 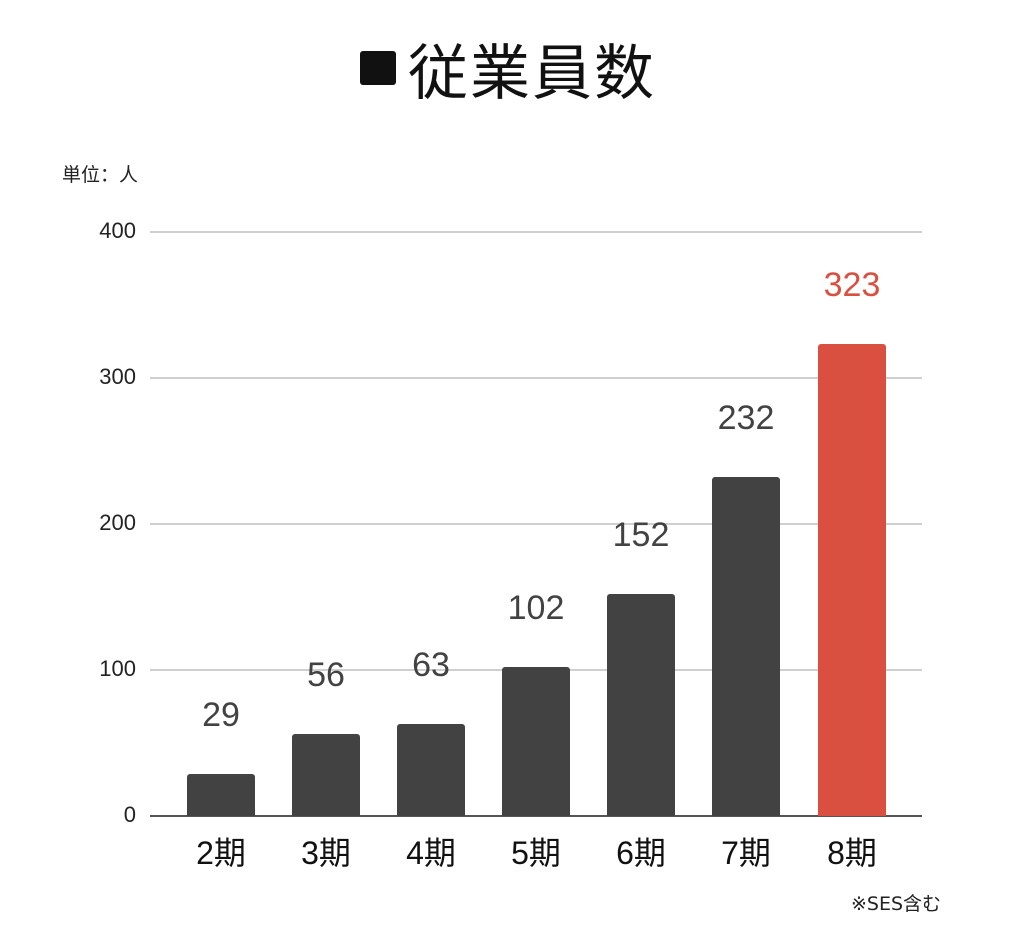 I want to click on x-tick-label: 5期, so click(x=536, y=853).